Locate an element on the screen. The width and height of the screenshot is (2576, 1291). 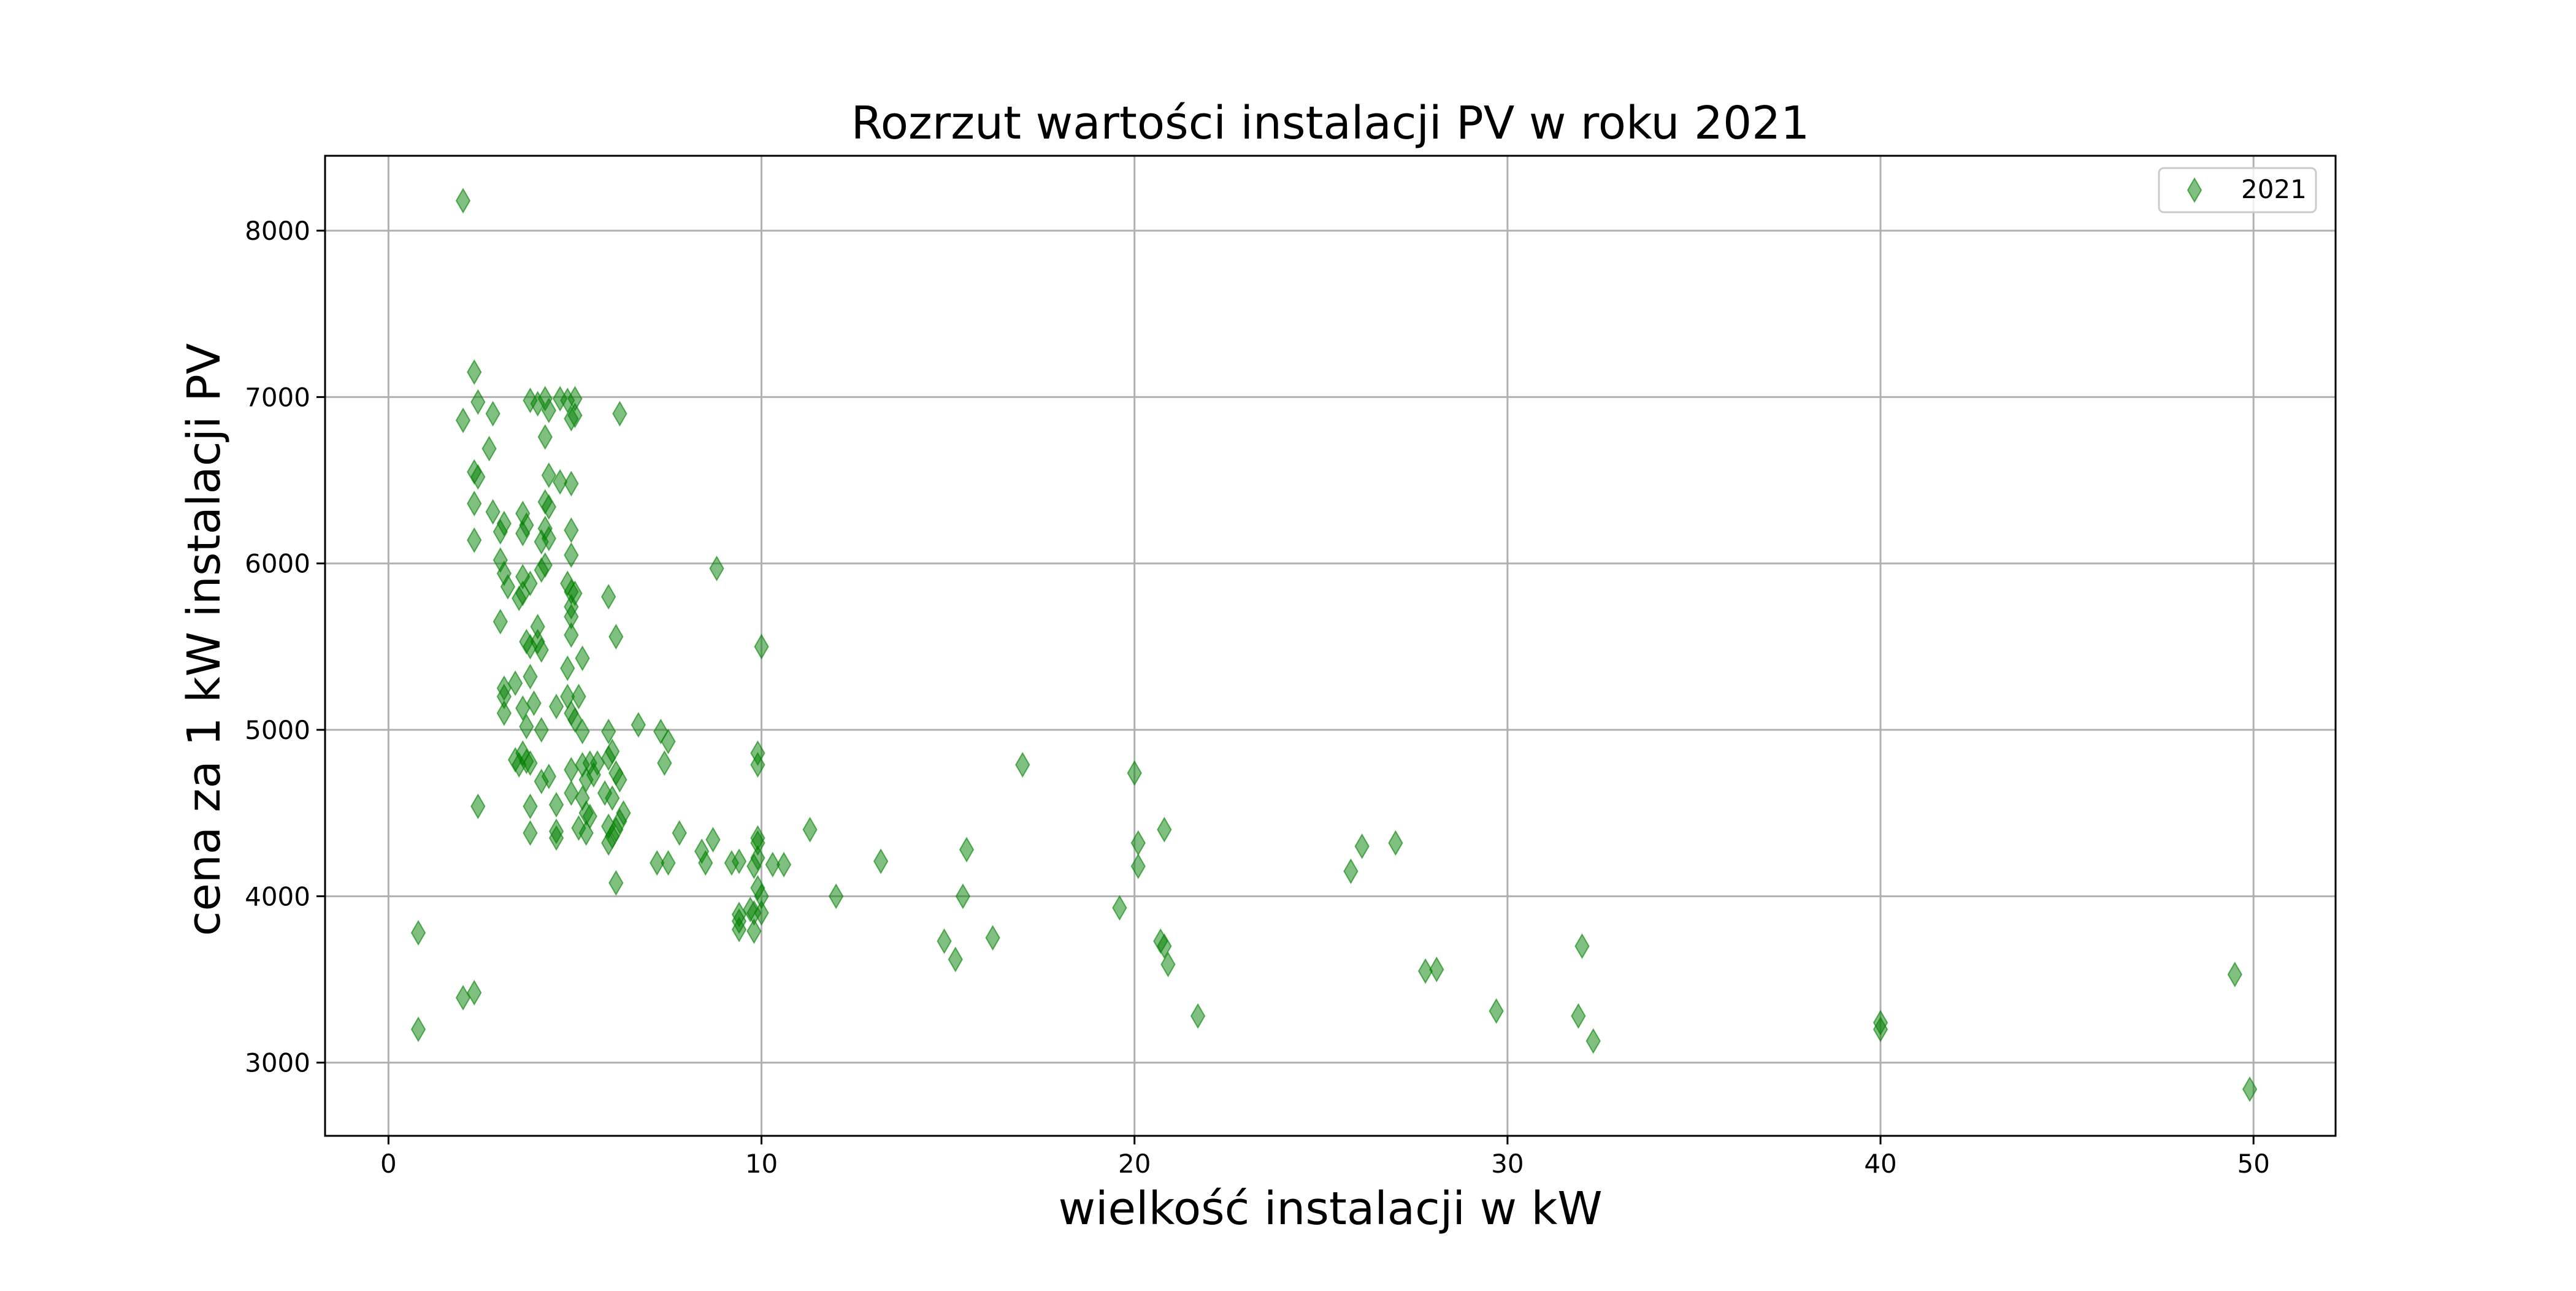
legend-label-2021: 2021 is located at coordinates (2274, 189).